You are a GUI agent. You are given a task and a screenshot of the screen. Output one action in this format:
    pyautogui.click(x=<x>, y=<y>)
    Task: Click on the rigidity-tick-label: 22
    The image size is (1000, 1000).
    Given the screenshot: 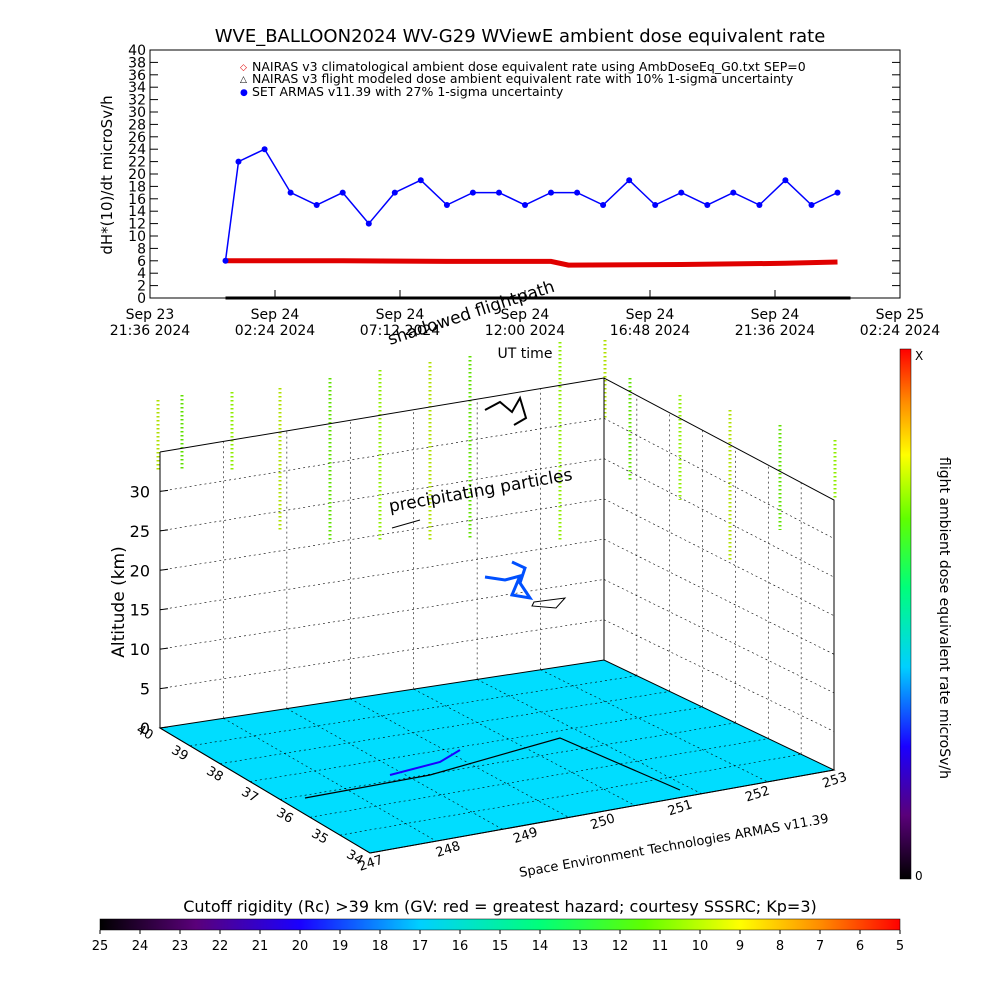 What is the action you would take?
    pyautogui.click(x=220, y=946)
    